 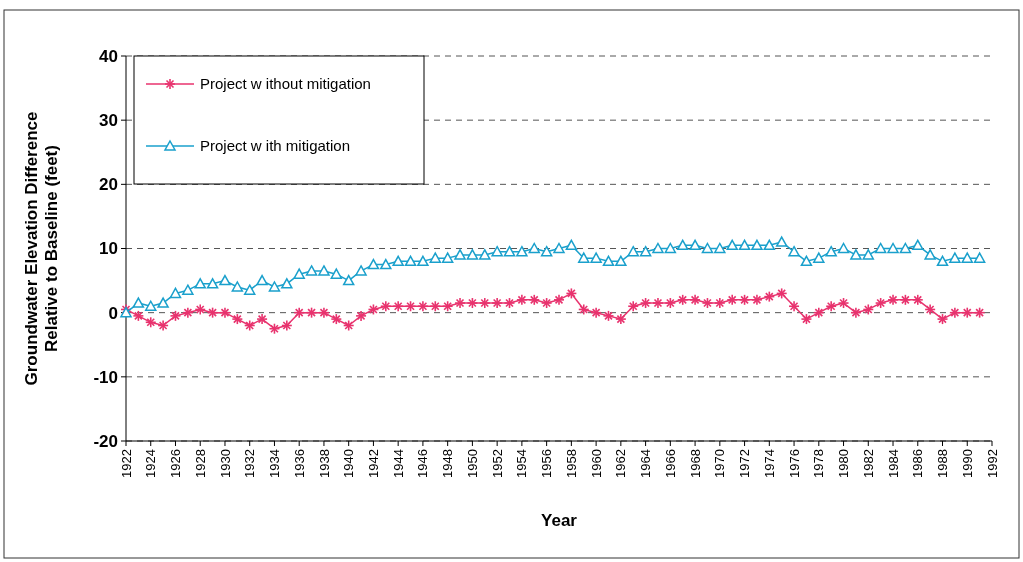 What do you see at coordinates (472, 463) in the screenshot?
I see `x-tick-label: 1950` at bounding box center [472, 463].